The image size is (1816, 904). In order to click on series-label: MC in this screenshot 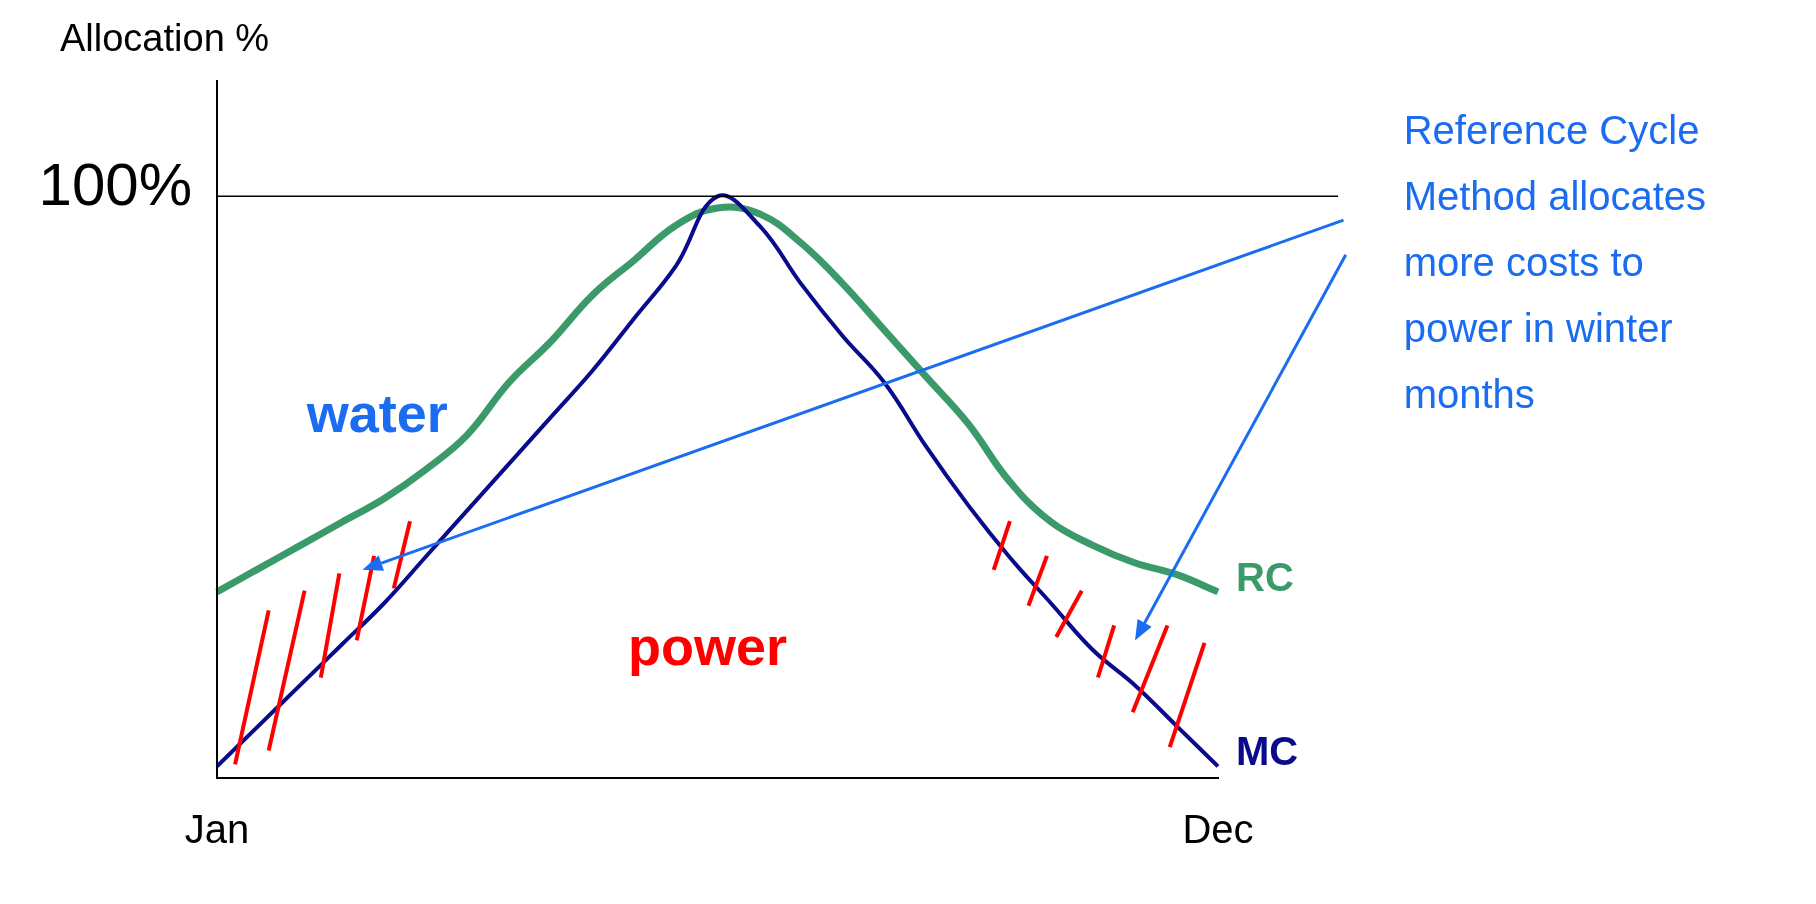, I will do `click(1267, 751)`.